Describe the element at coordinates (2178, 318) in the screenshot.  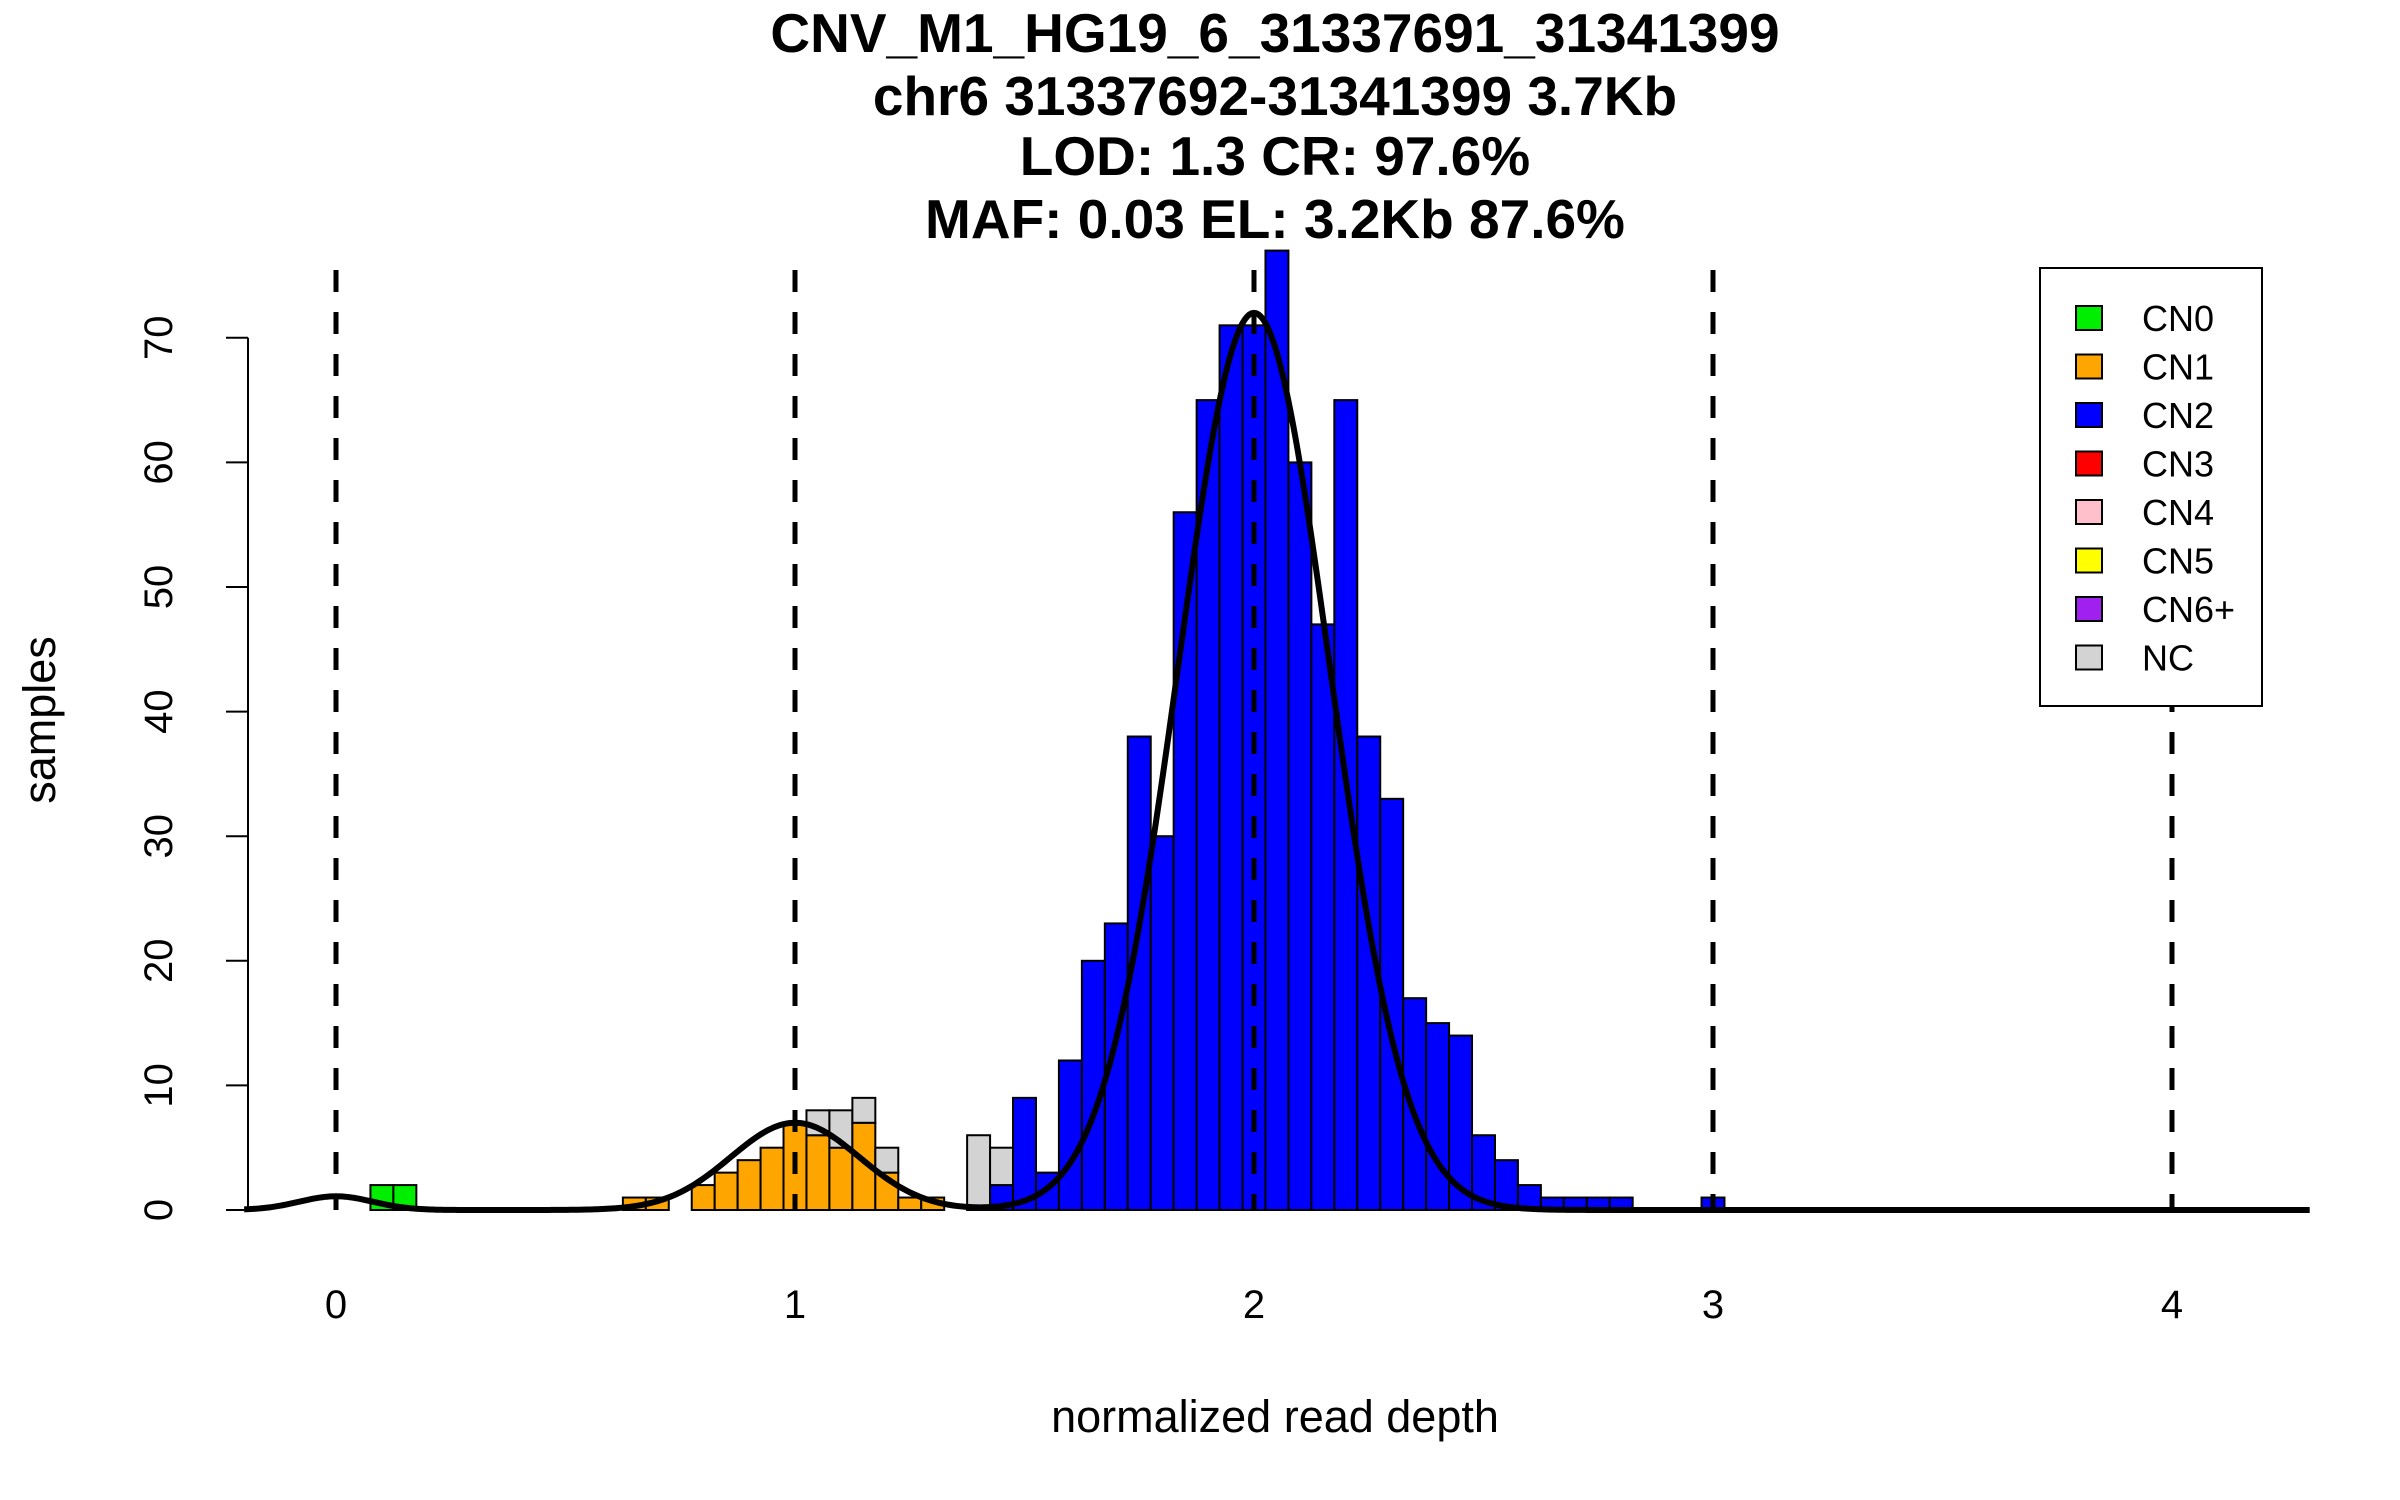
I see `legend-label-cn0: CN0` at that location.